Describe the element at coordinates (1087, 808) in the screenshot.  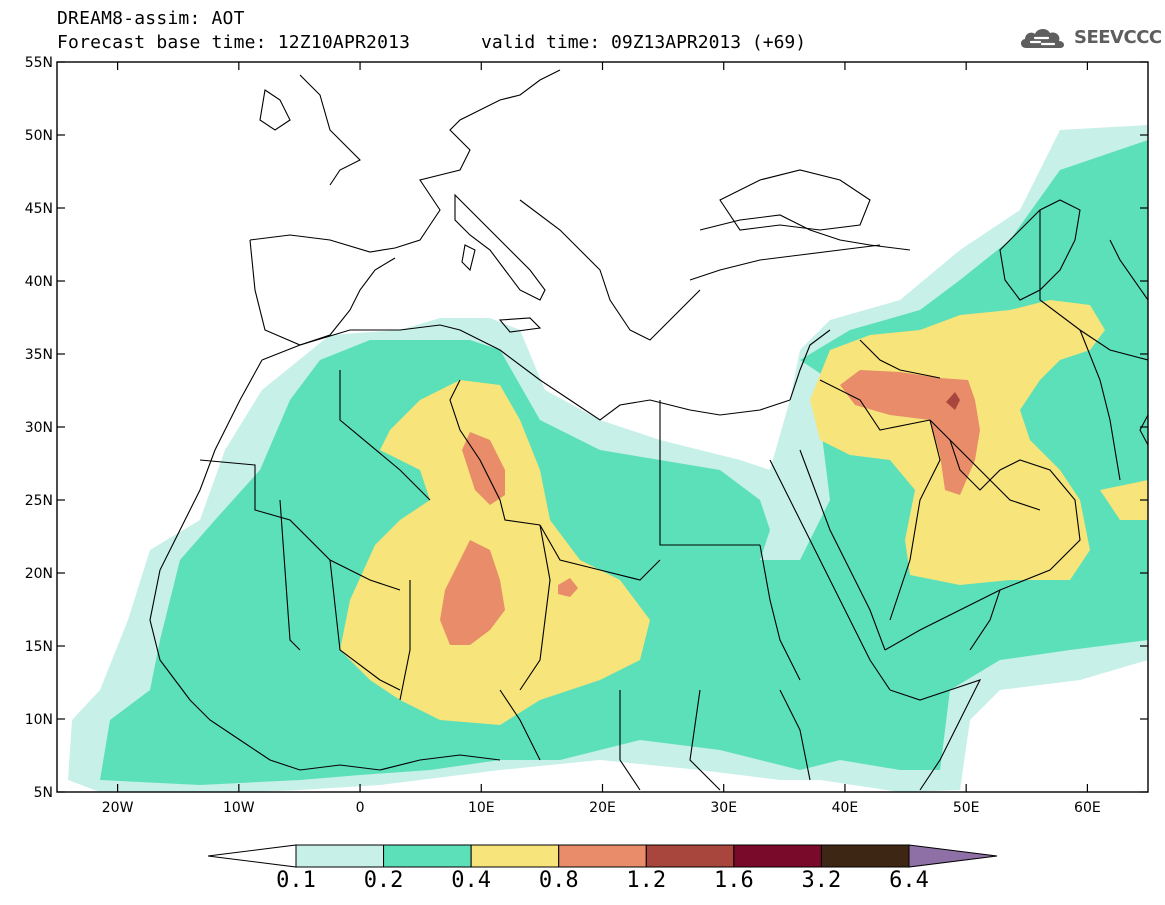
I see `lon-tick-label: 60E` at that location.